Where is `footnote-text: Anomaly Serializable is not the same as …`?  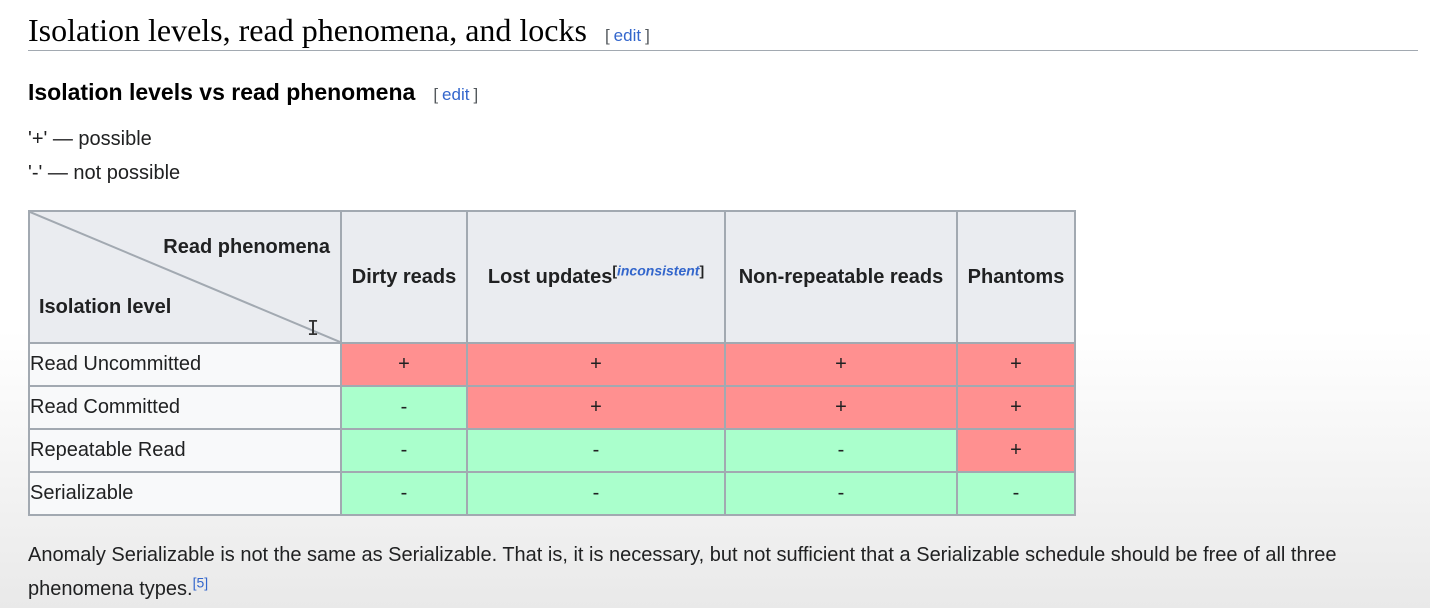
footnote-text: Anomaly Serializable is not the same as … is located at coordinates (682, 572).